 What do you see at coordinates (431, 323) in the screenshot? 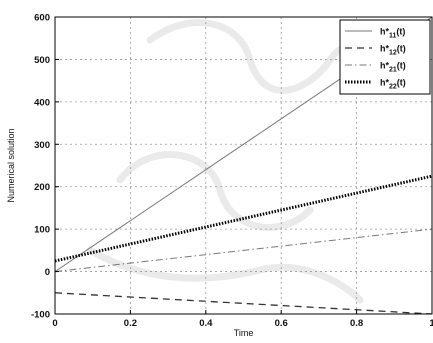
I see `x-tick-label: 1` at bounding box center [431, 323].